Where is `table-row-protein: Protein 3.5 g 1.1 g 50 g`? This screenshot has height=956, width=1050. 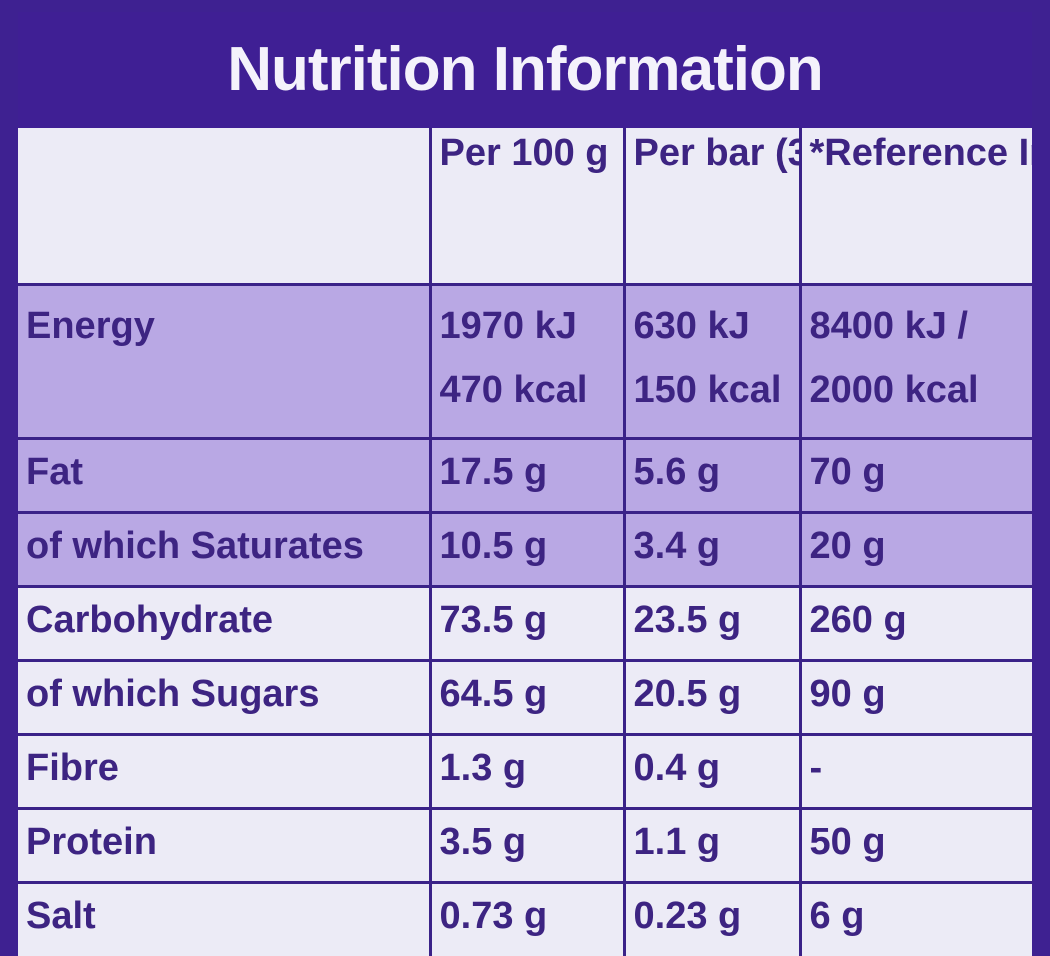
table-row-protein: Protein 3.5 g 1.1 g 50 g is located at coordinates (525, 845).